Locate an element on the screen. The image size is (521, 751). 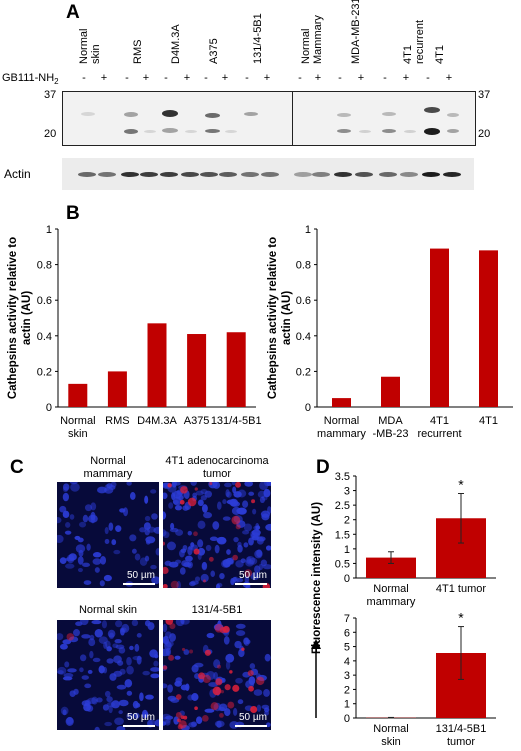
lane-label-left-0: Normal skin is located at coordinates (90, 46).